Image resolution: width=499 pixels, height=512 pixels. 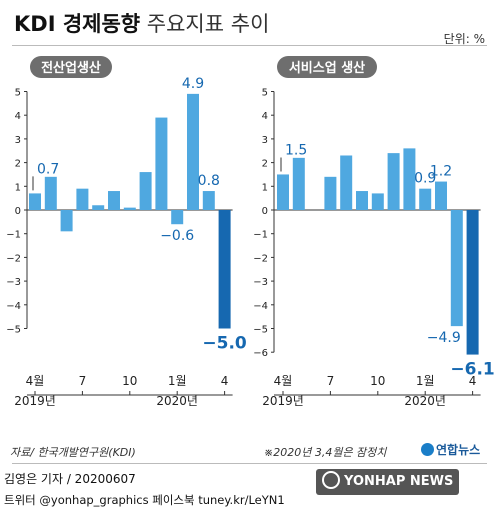 What do you see at coordinates (296, 150) in the screenshot?
I see `data-label: 1.5` at bounding box center [296, 150].